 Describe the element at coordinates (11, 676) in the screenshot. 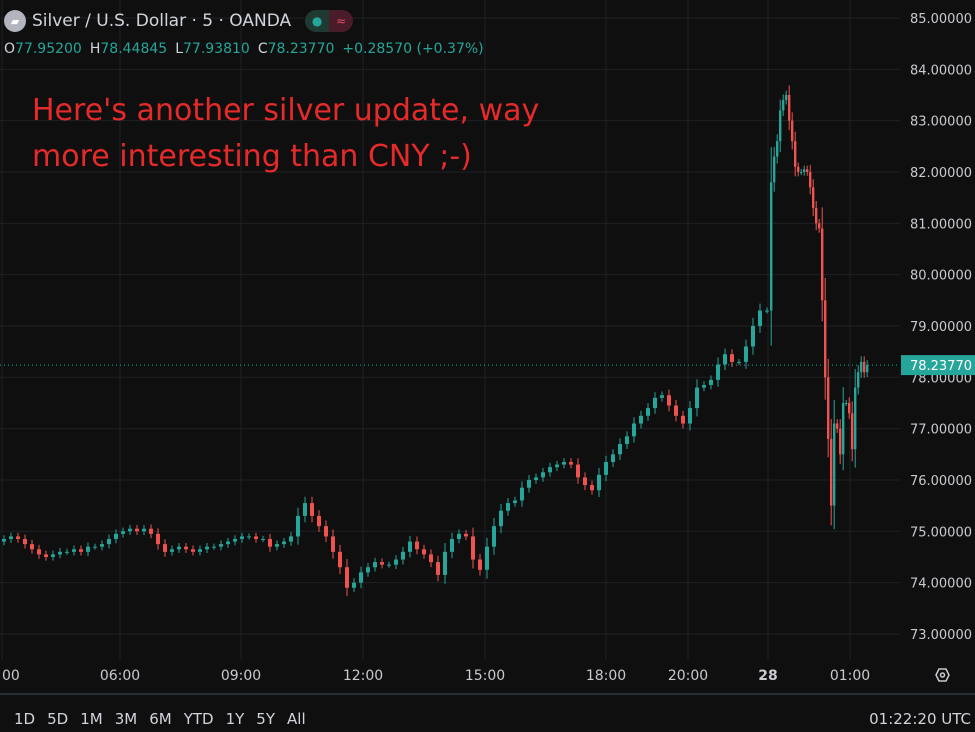

I see `x-tick-label: 00` at that location.